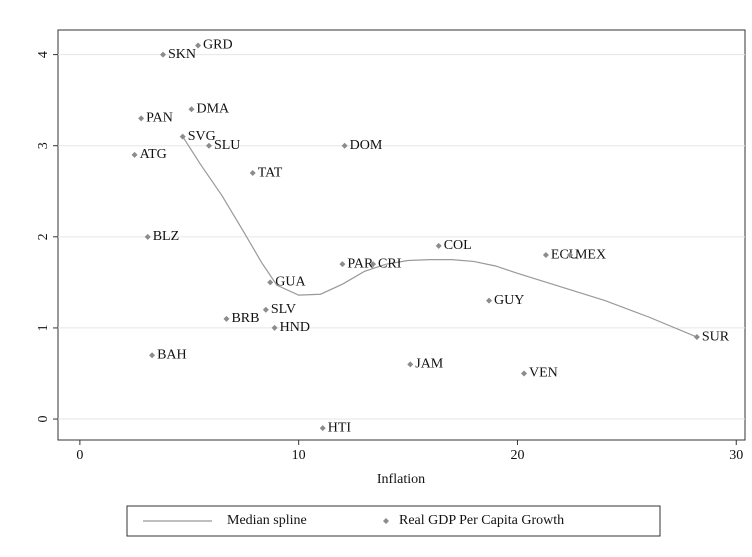  Describe the element at coordinates (43, 419) in the screenshot. I see `y-tick-label: 0` at that location.